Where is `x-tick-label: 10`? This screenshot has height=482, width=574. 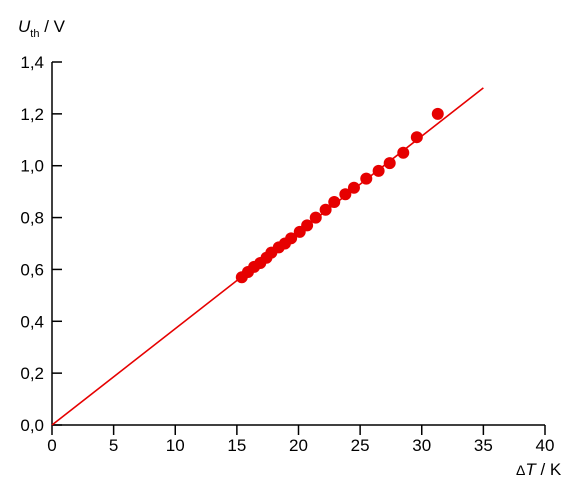 x-tick-label: 10 is located at coordinates (175, 445).